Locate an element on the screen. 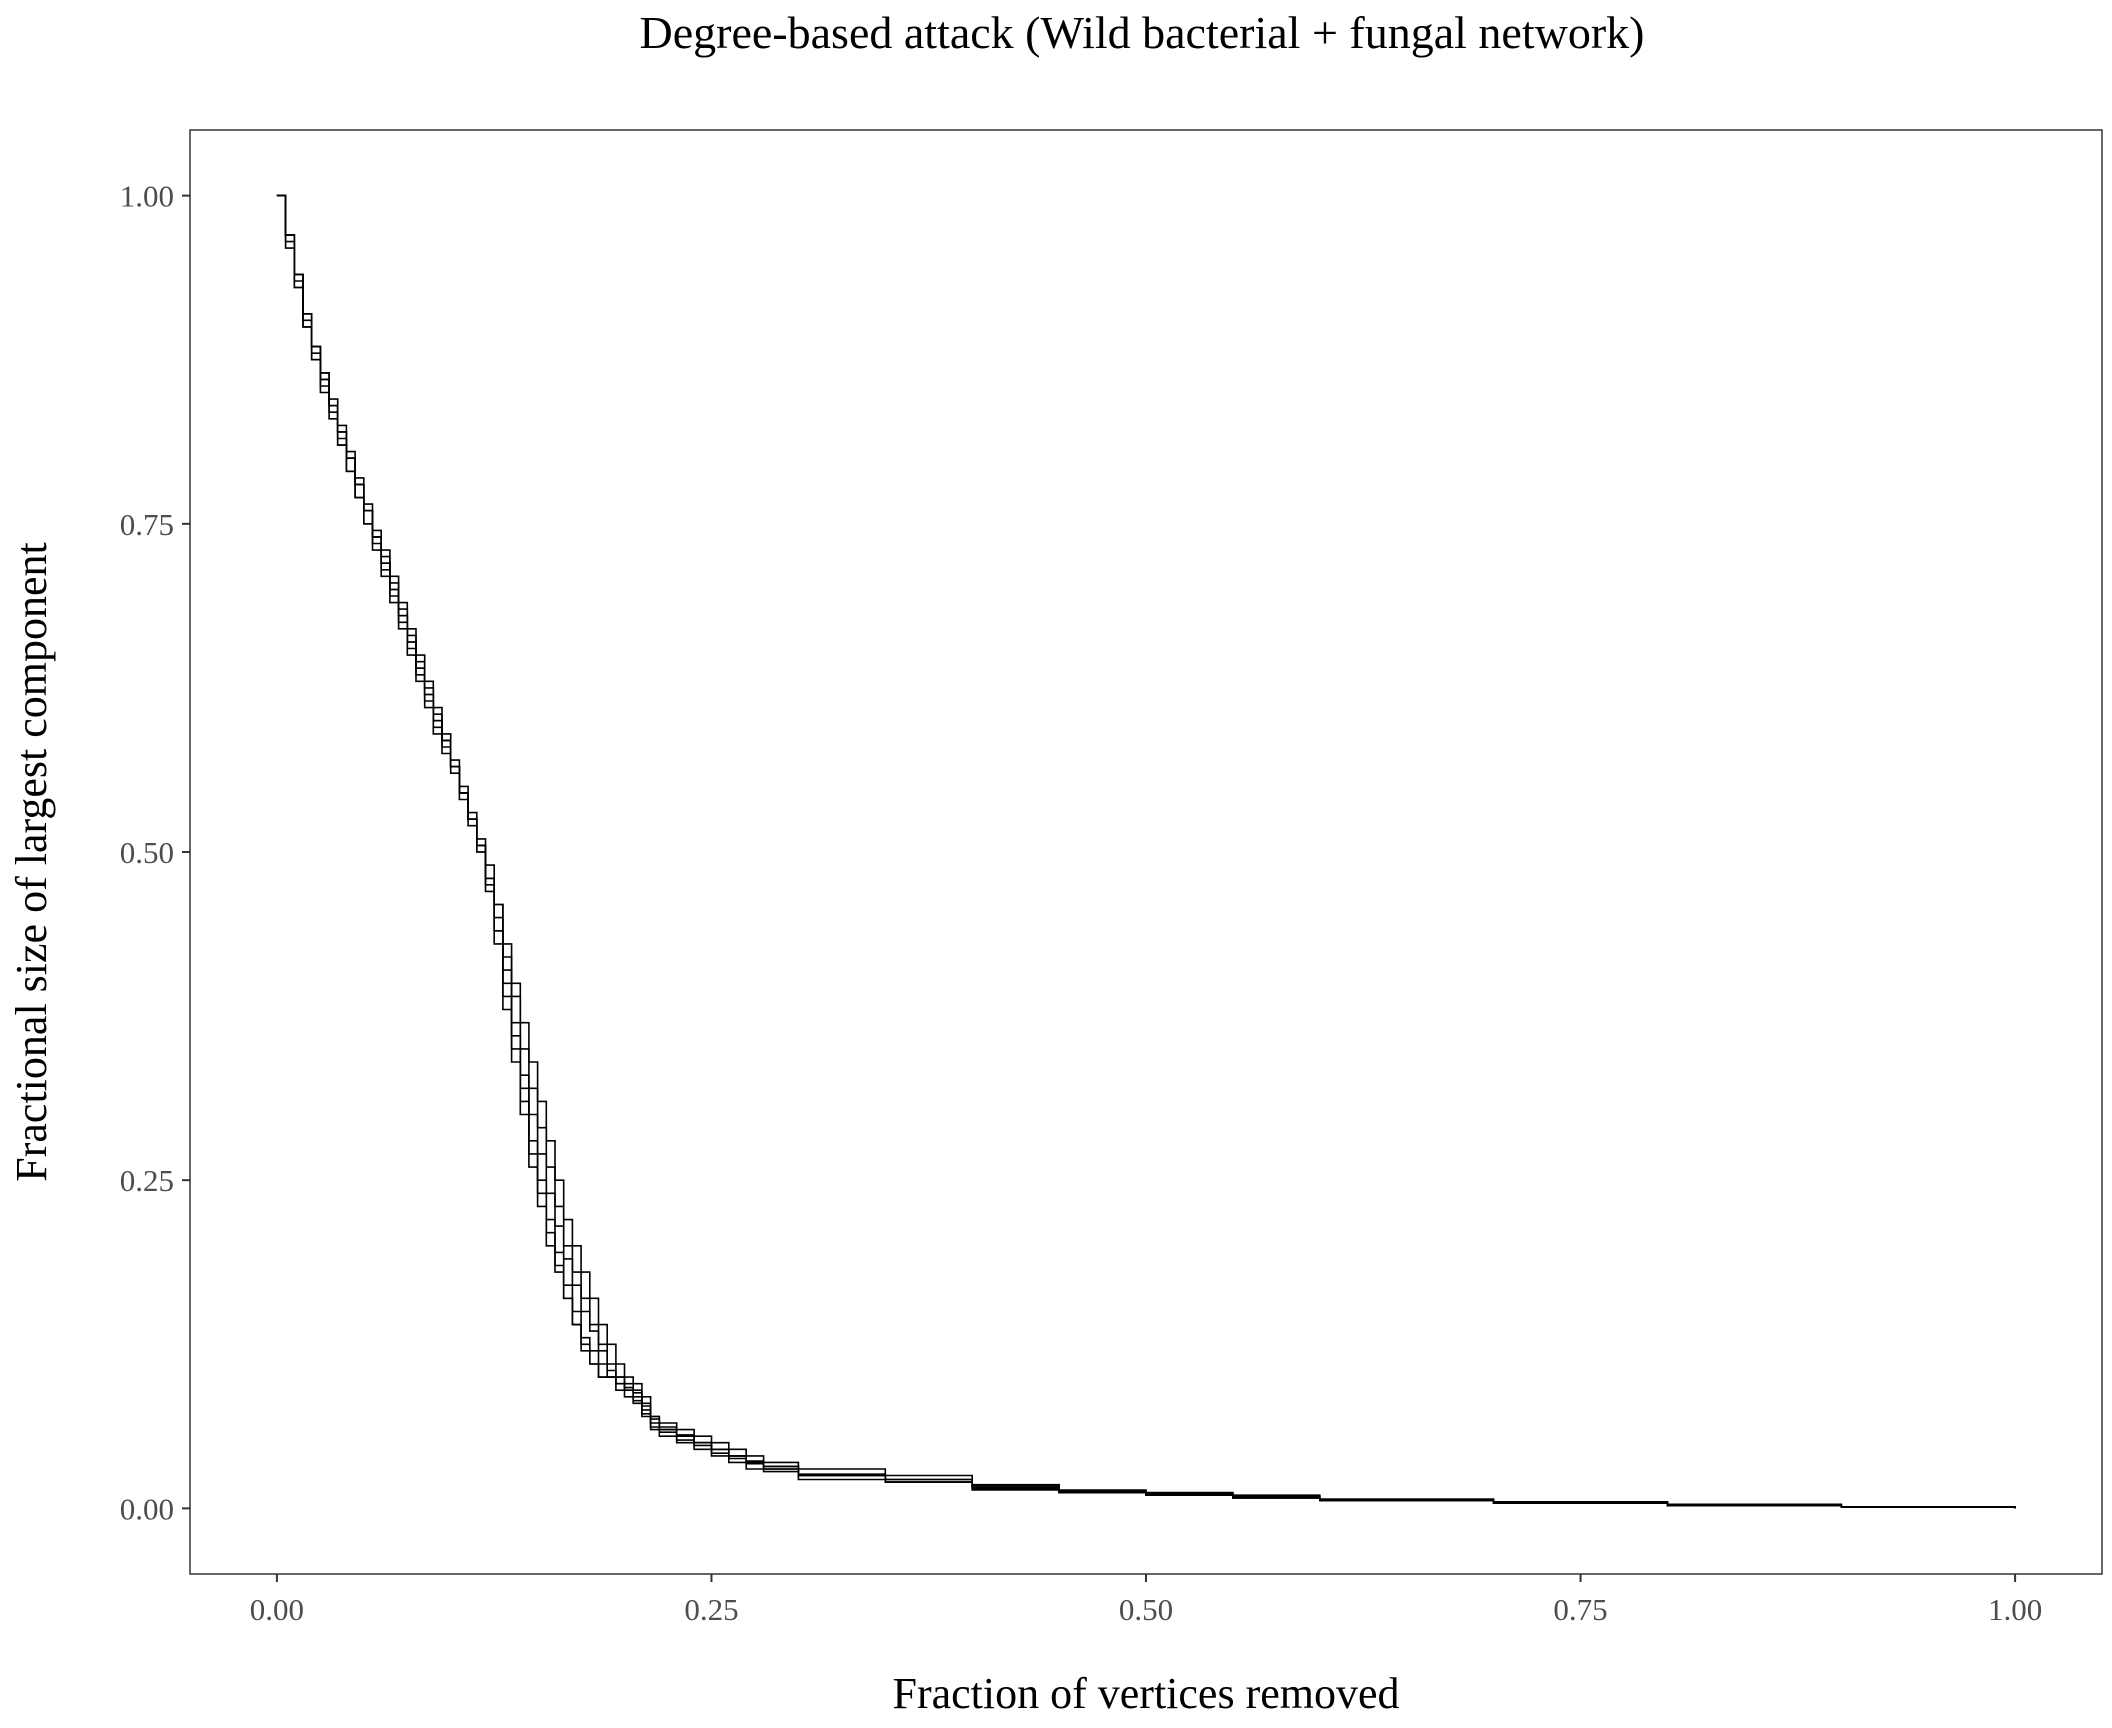 This screenshot has height=1728, width=2112. y-axis-ticks: 0.00 0.25 0.50 0.75 1.00 is located at coordinates (155, 852).